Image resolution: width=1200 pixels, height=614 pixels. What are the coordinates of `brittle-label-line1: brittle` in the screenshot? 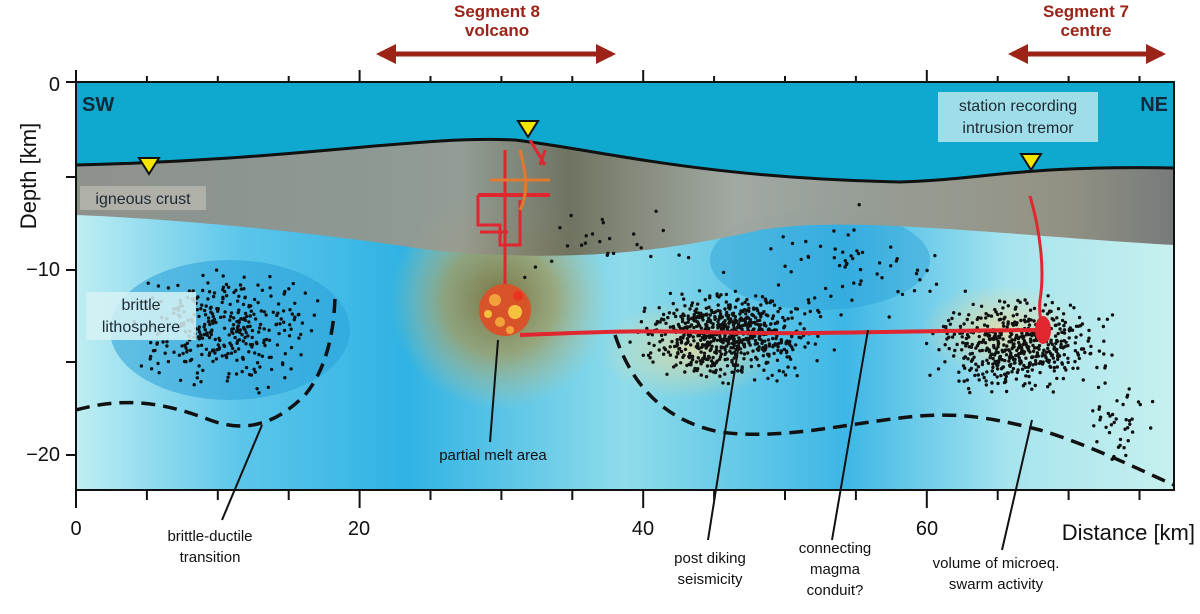 It's located at (140, 305).